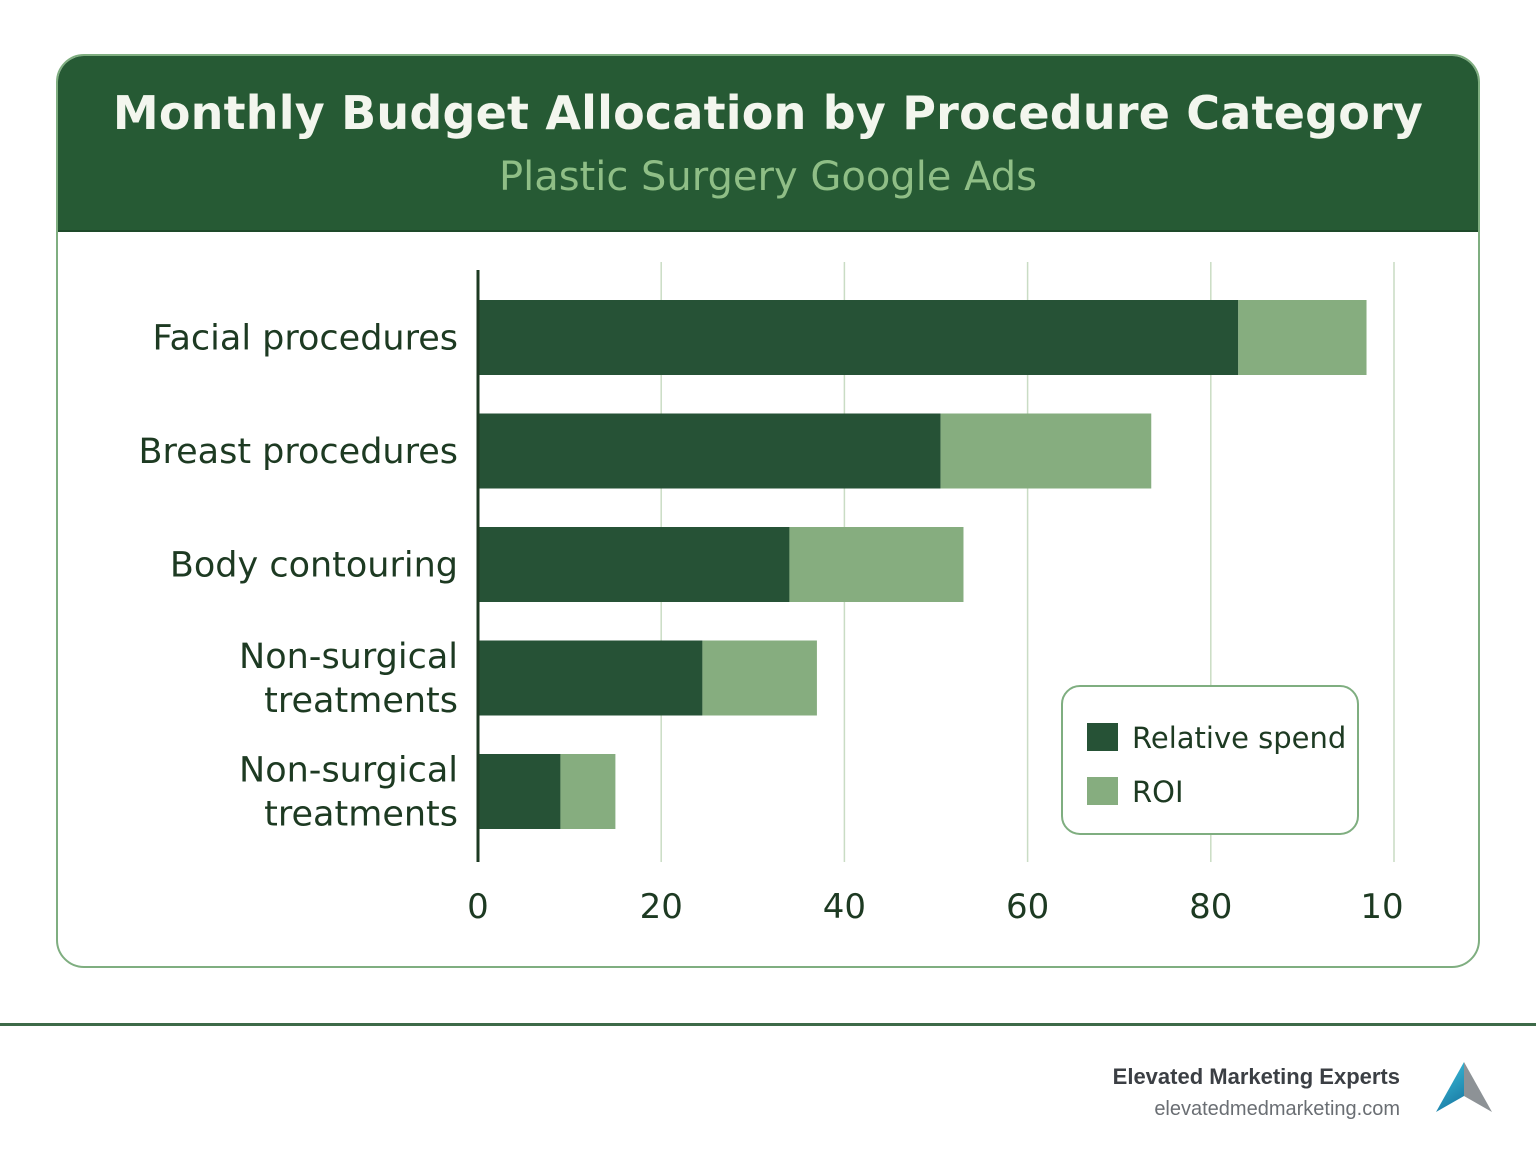  Describe the element at coordinates (768, 1024) in the screenshot. I see `footer-divider` at that location.